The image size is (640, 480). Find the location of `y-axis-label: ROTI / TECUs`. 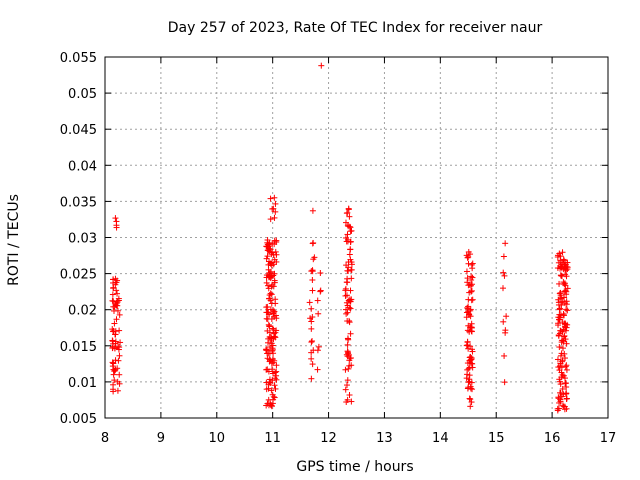

y-axis-label: ROTI / TECUs is located at coordinates (14, 240).